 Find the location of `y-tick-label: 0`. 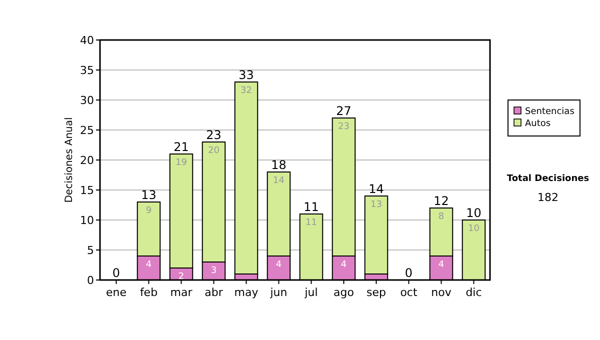

y-tick-label: 0 is located at coordinates (90, 280).